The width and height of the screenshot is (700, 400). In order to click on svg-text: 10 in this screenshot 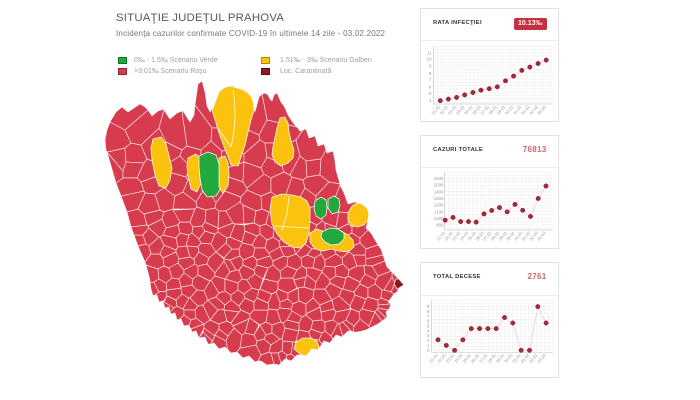, I will do `click(429, 59)`.